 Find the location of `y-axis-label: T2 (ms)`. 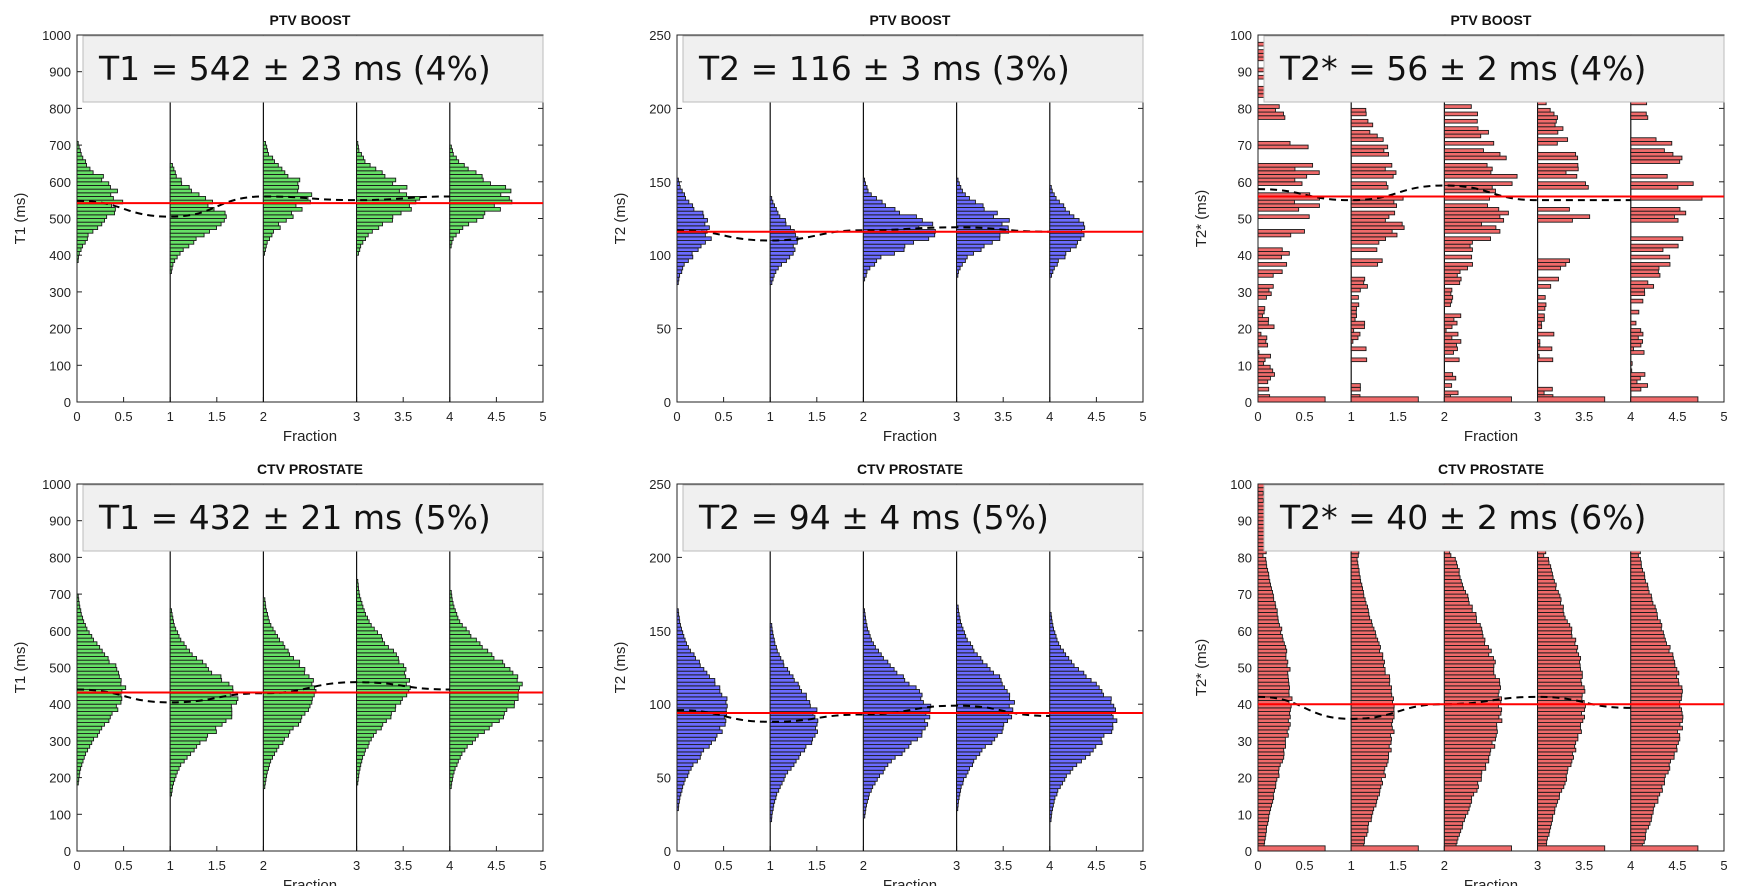

y-axis-label: T2 (ms) is located at coordinates (620, 668).